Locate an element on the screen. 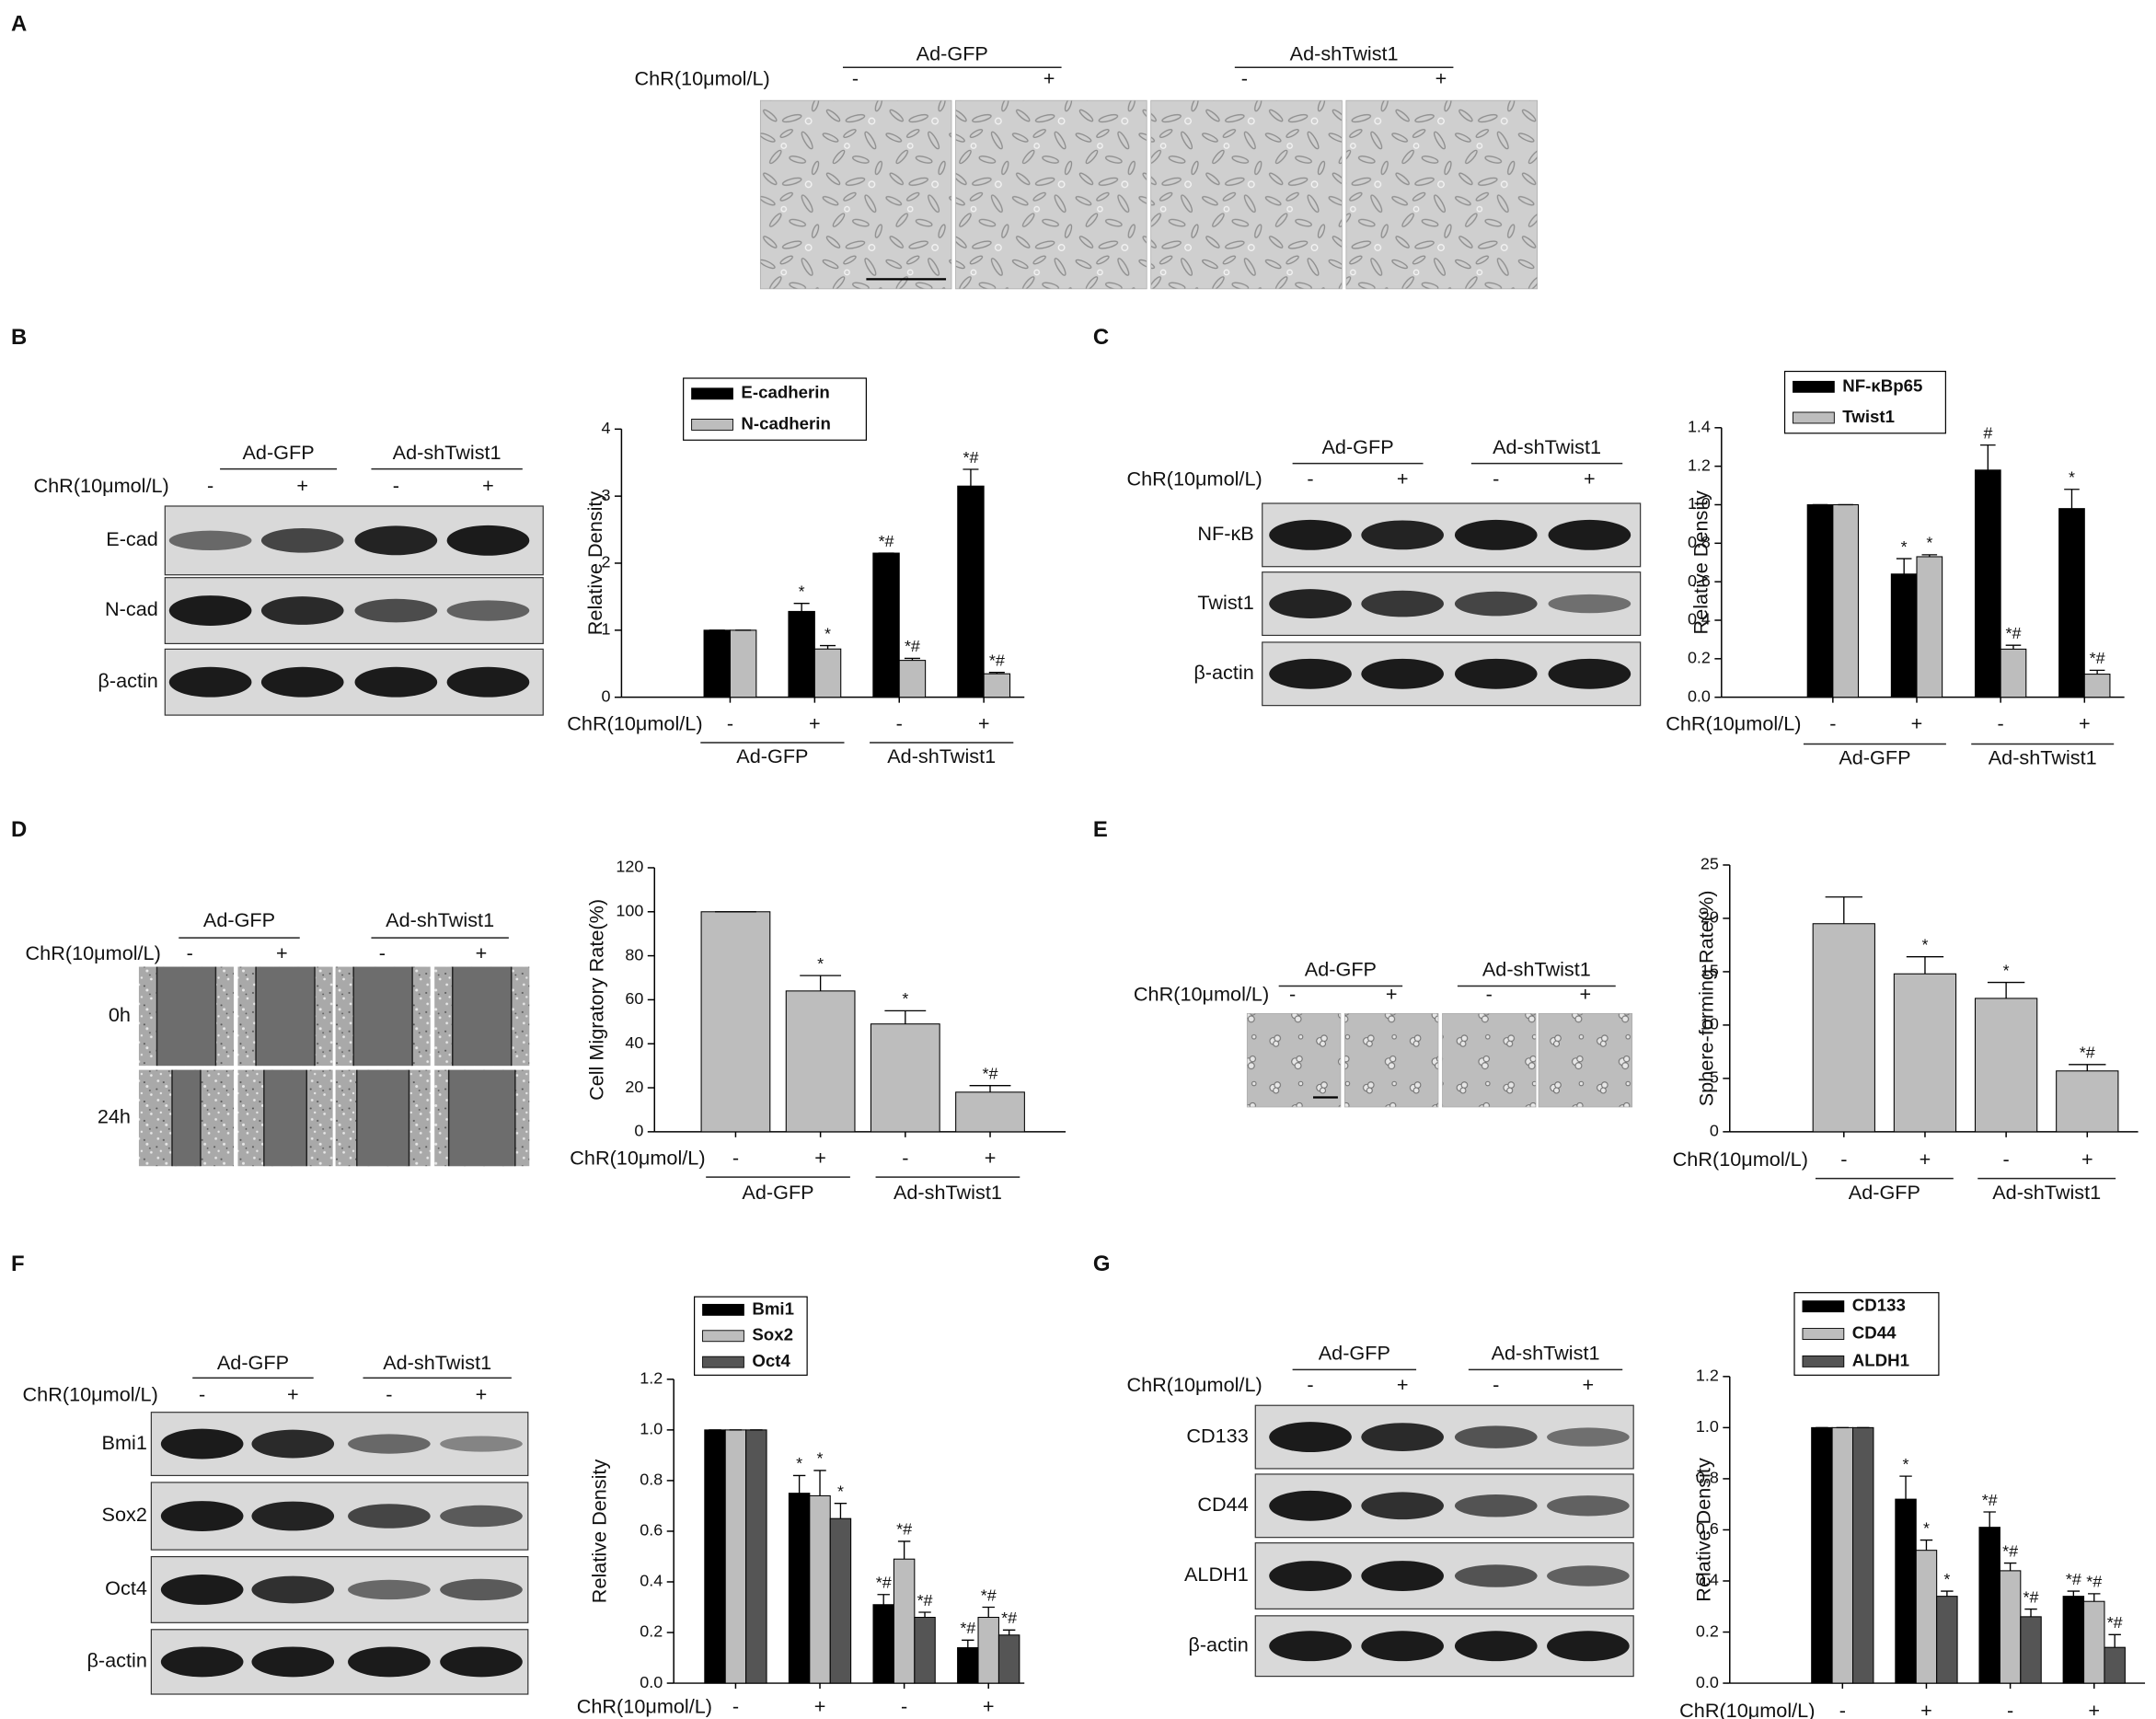 This screenshot has width=2156, height=1719. y-tick-label: 3 is located at coordinates (605, 495).